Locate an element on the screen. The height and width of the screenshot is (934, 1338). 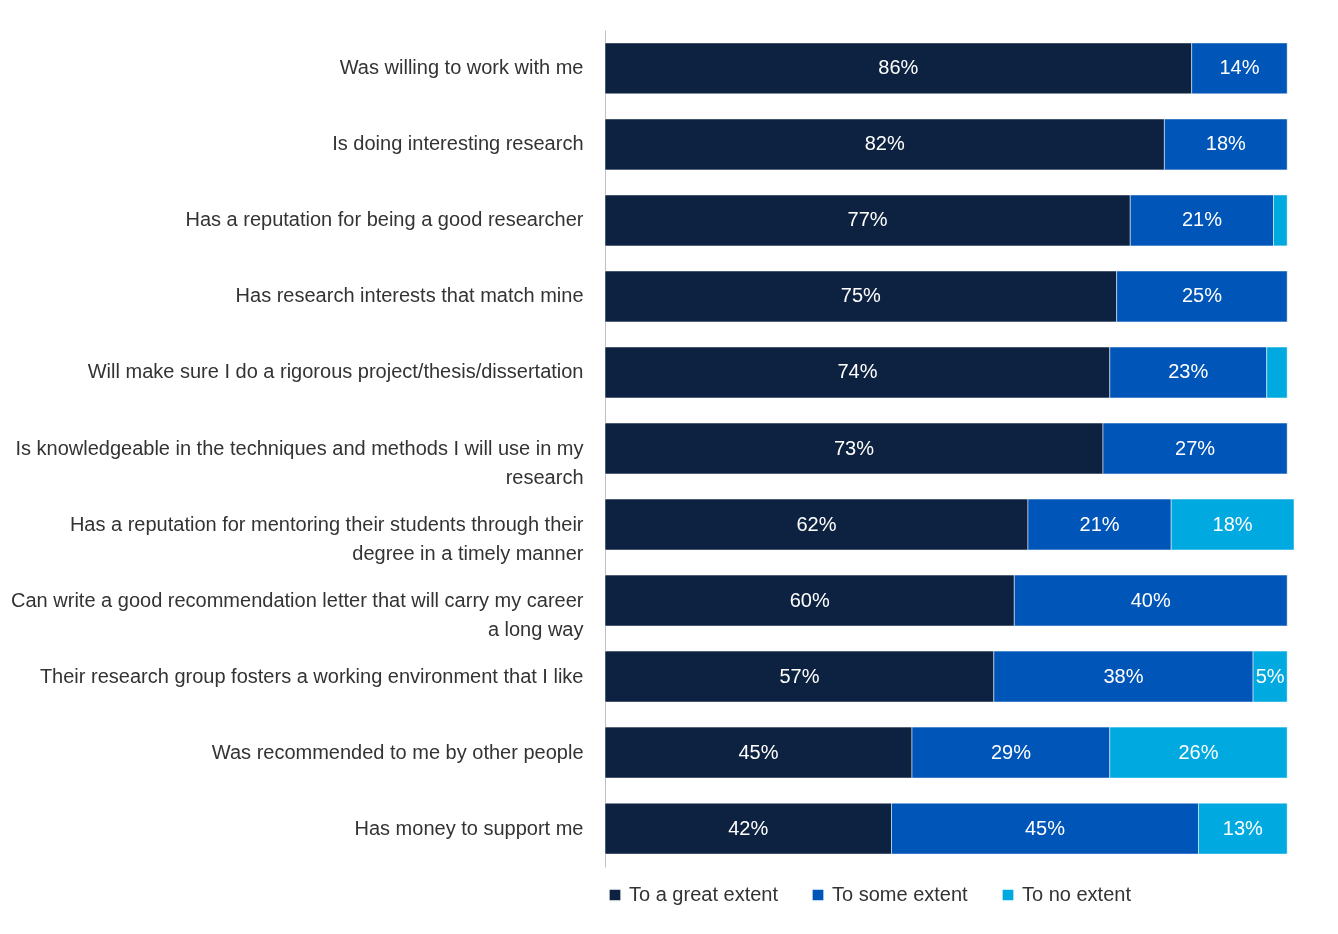
legend-label: To some extent is located at coordinates (900, 894).